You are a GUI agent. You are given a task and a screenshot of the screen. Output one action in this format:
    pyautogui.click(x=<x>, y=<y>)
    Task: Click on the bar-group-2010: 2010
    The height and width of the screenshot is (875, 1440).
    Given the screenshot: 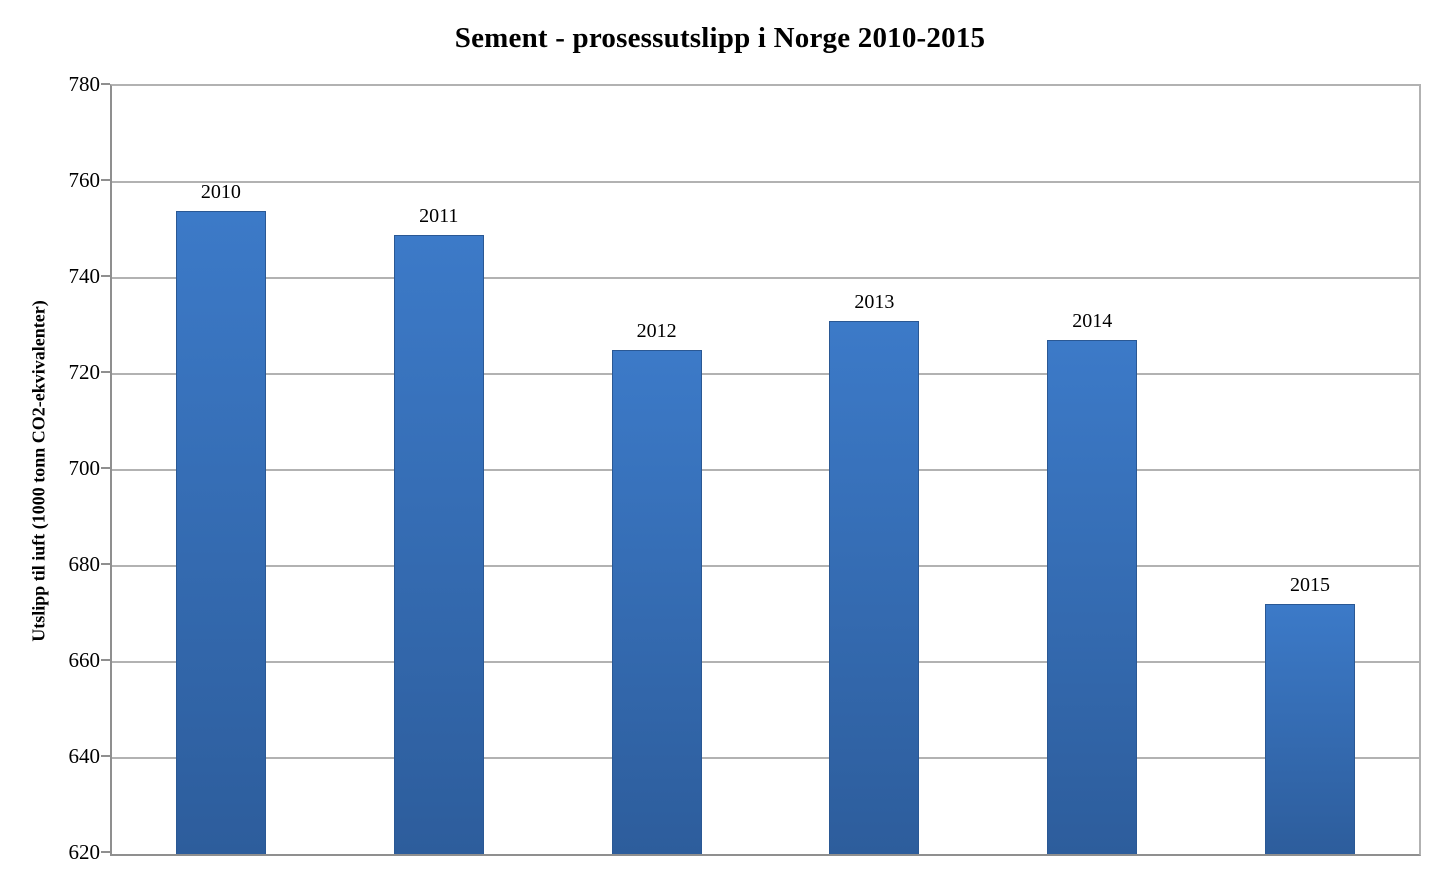 What is the action you would take?
    pyautogui.click(x=221, y=470)
    